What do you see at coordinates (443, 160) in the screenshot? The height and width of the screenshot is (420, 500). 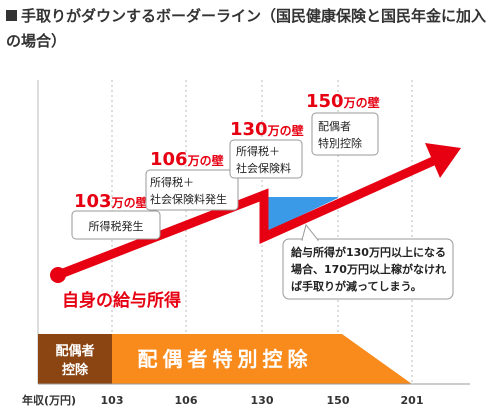 I see `income-line-arrowhead` at bounding box center [443, 160].